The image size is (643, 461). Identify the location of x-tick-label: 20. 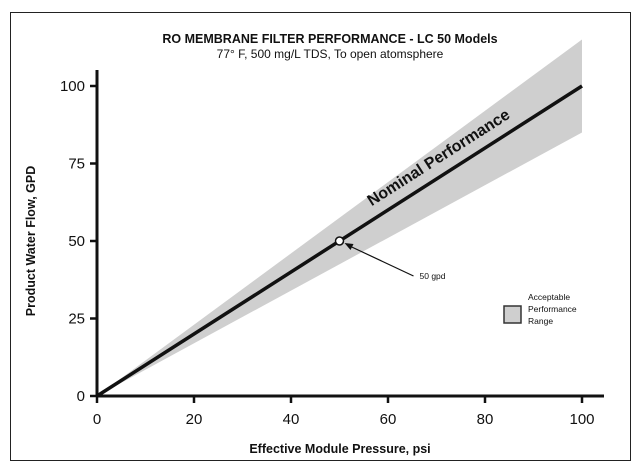
(194, 419).